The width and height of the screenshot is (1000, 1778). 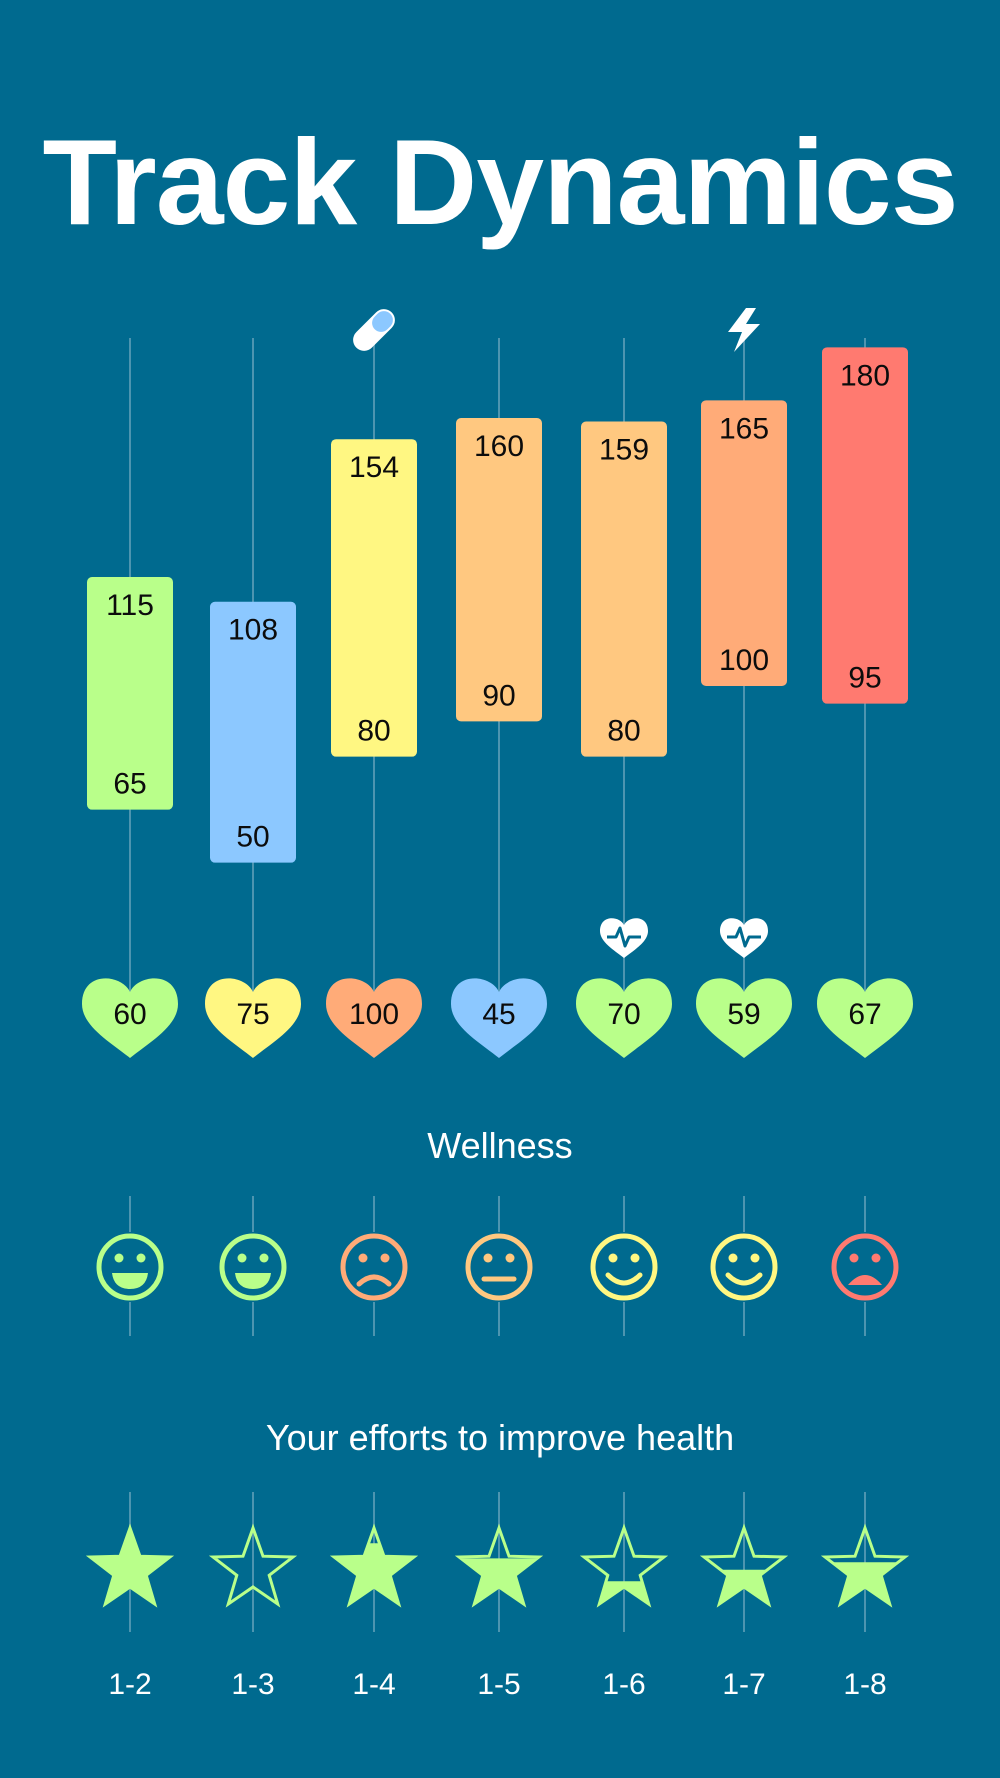 I want to click on range-bar-1-4: 154 80, so click(x=374, y=598).